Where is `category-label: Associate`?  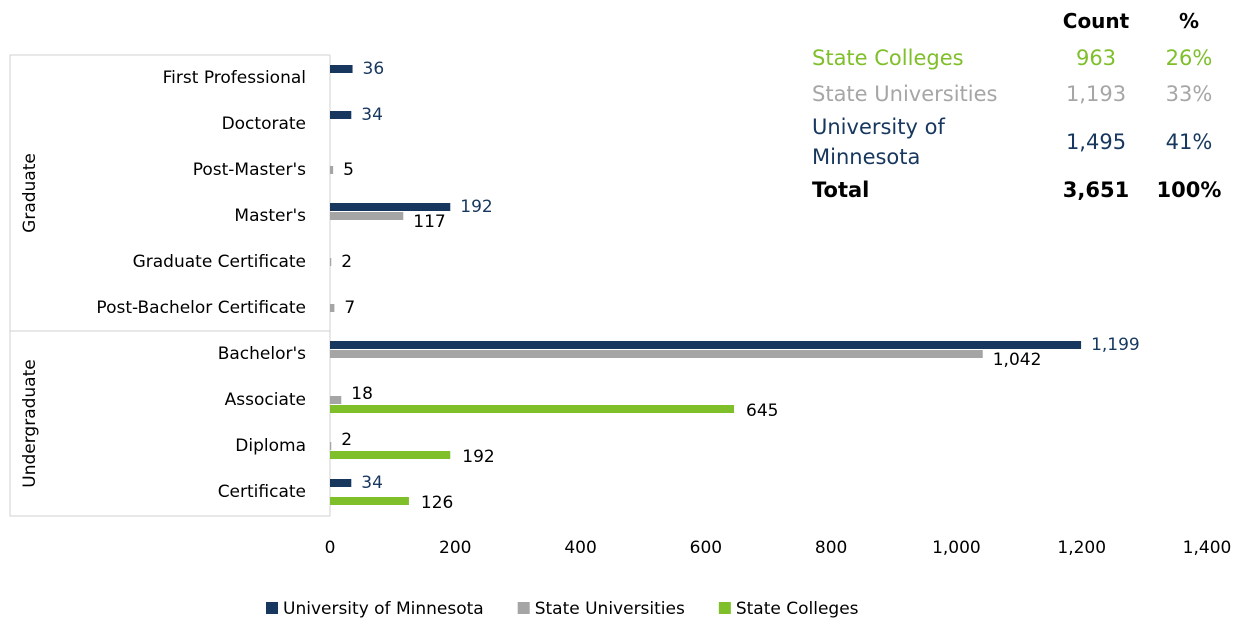
category-label: Associate is located at coordinates (265, 400).